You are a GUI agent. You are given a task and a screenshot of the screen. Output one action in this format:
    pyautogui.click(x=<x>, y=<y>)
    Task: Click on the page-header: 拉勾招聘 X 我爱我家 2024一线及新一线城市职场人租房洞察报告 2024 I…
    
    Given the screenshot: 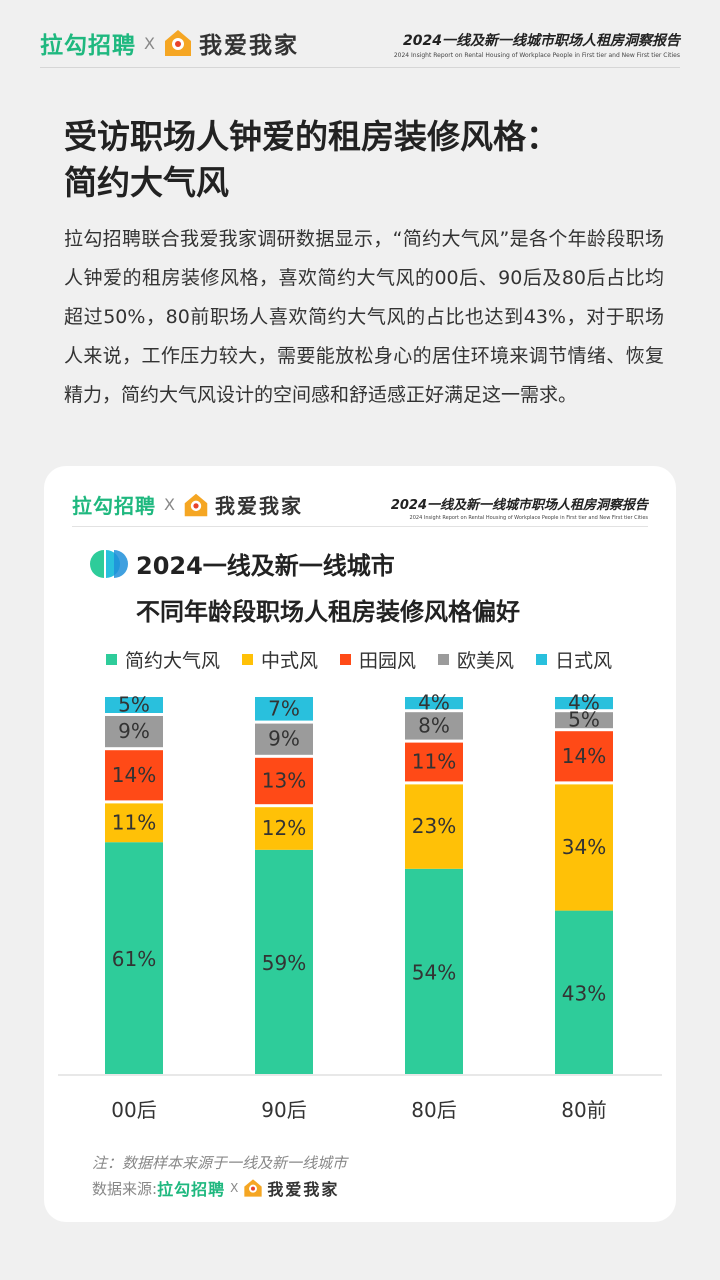 What is the action you would take?
    pyautogui.click(x=360, y=35)
    